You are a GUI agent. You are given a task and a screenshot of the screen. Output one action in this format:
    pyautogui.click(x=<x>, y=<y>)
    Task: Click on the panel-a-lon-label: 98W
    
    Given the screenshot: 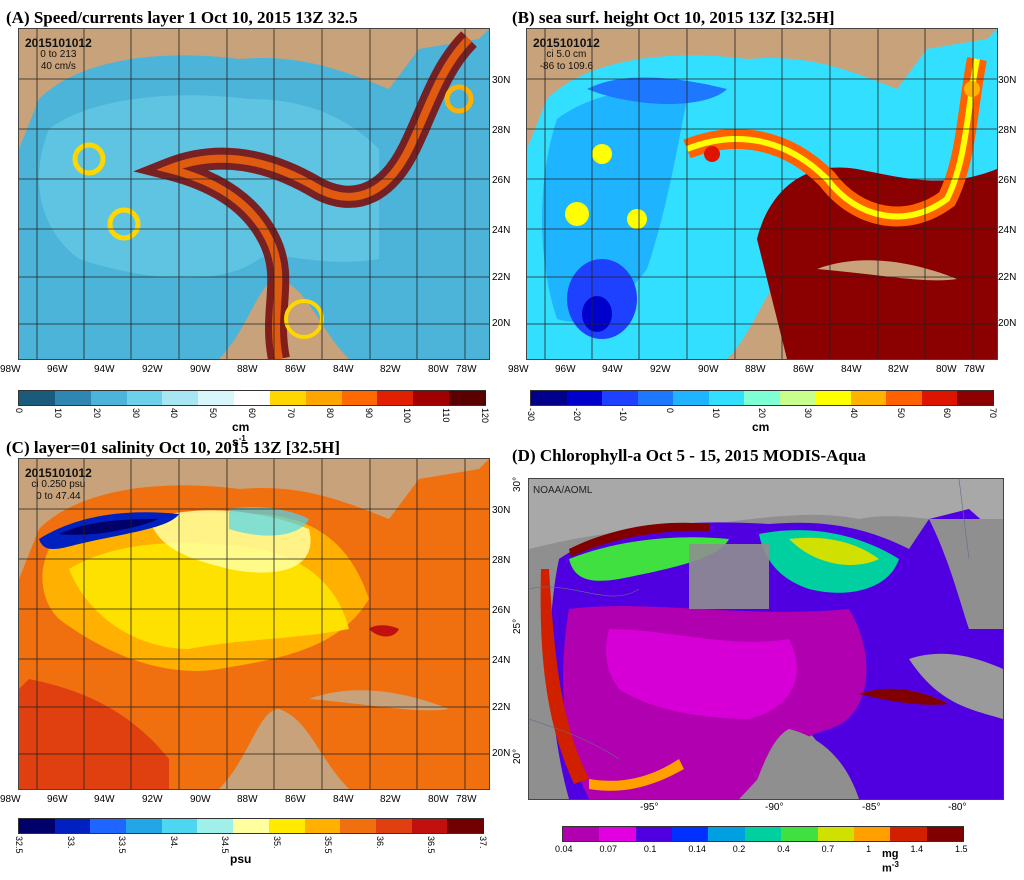 What is the action you would take?
    pyautogui.click(x=10, y=369)
    